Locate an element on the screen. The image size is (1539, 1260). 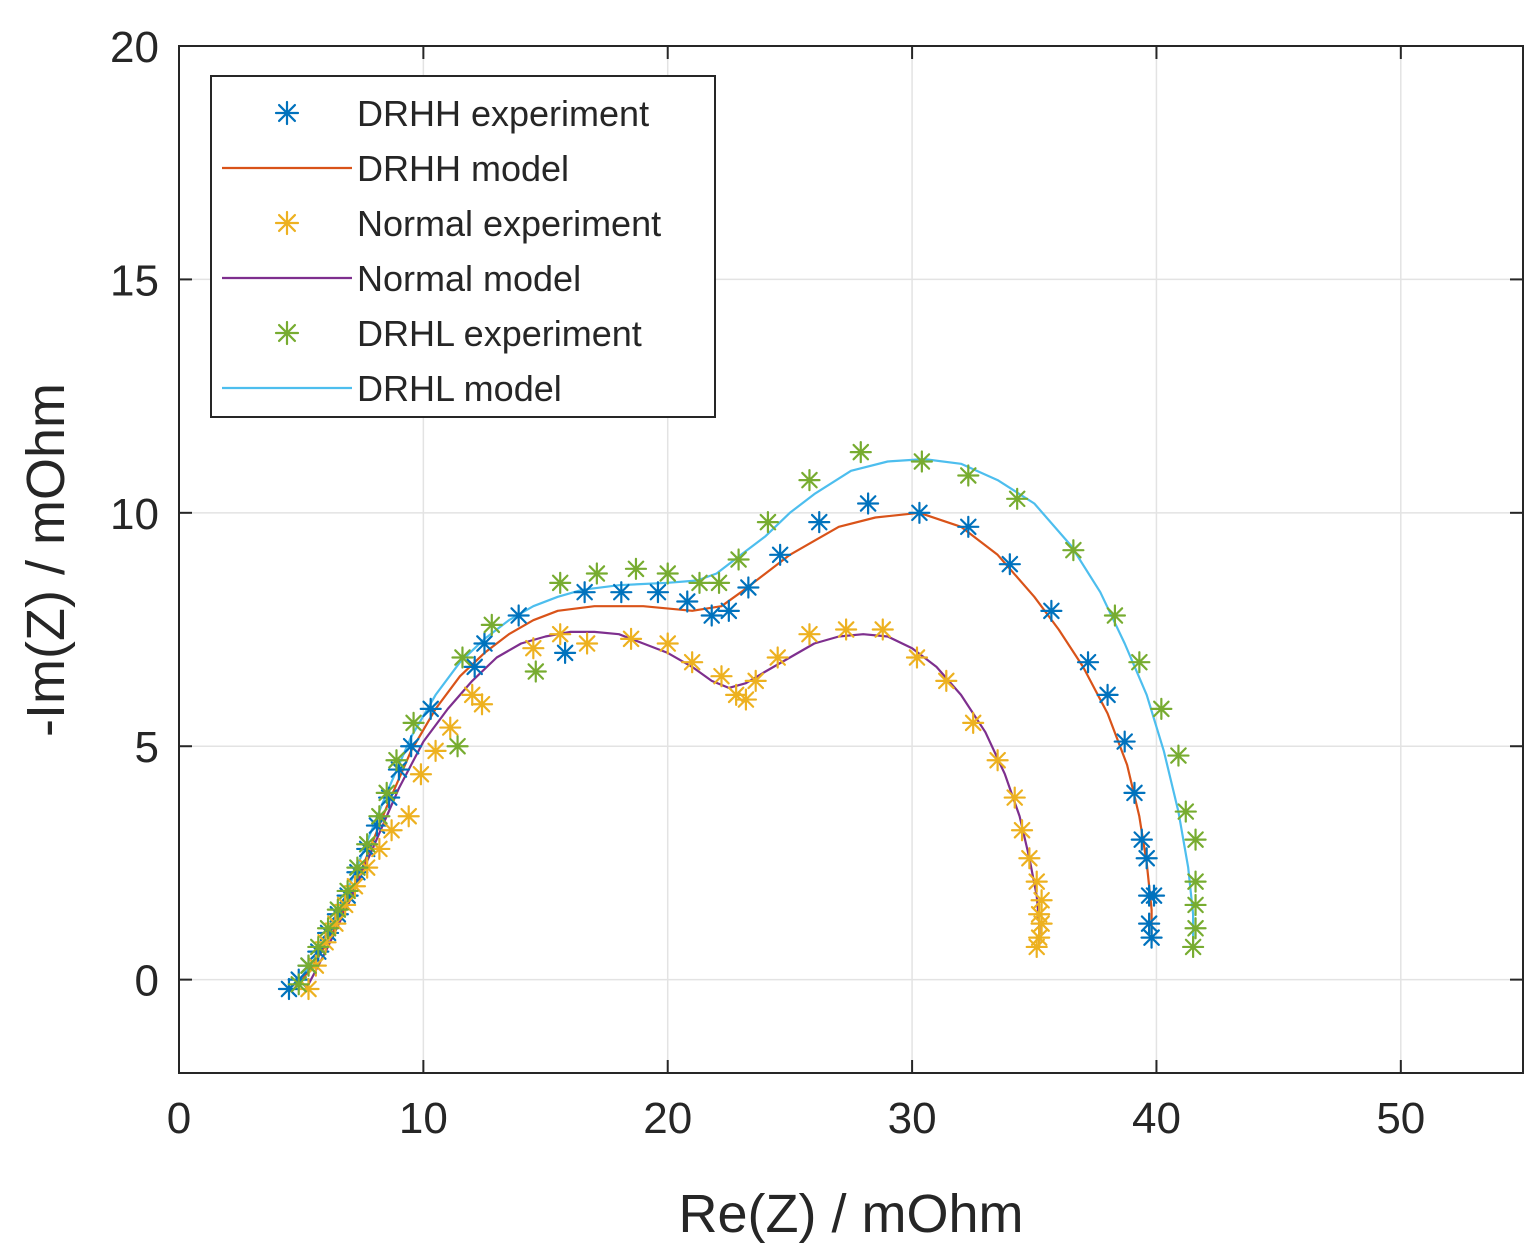
normal-experiment-series is located at coordinates (675, 809).